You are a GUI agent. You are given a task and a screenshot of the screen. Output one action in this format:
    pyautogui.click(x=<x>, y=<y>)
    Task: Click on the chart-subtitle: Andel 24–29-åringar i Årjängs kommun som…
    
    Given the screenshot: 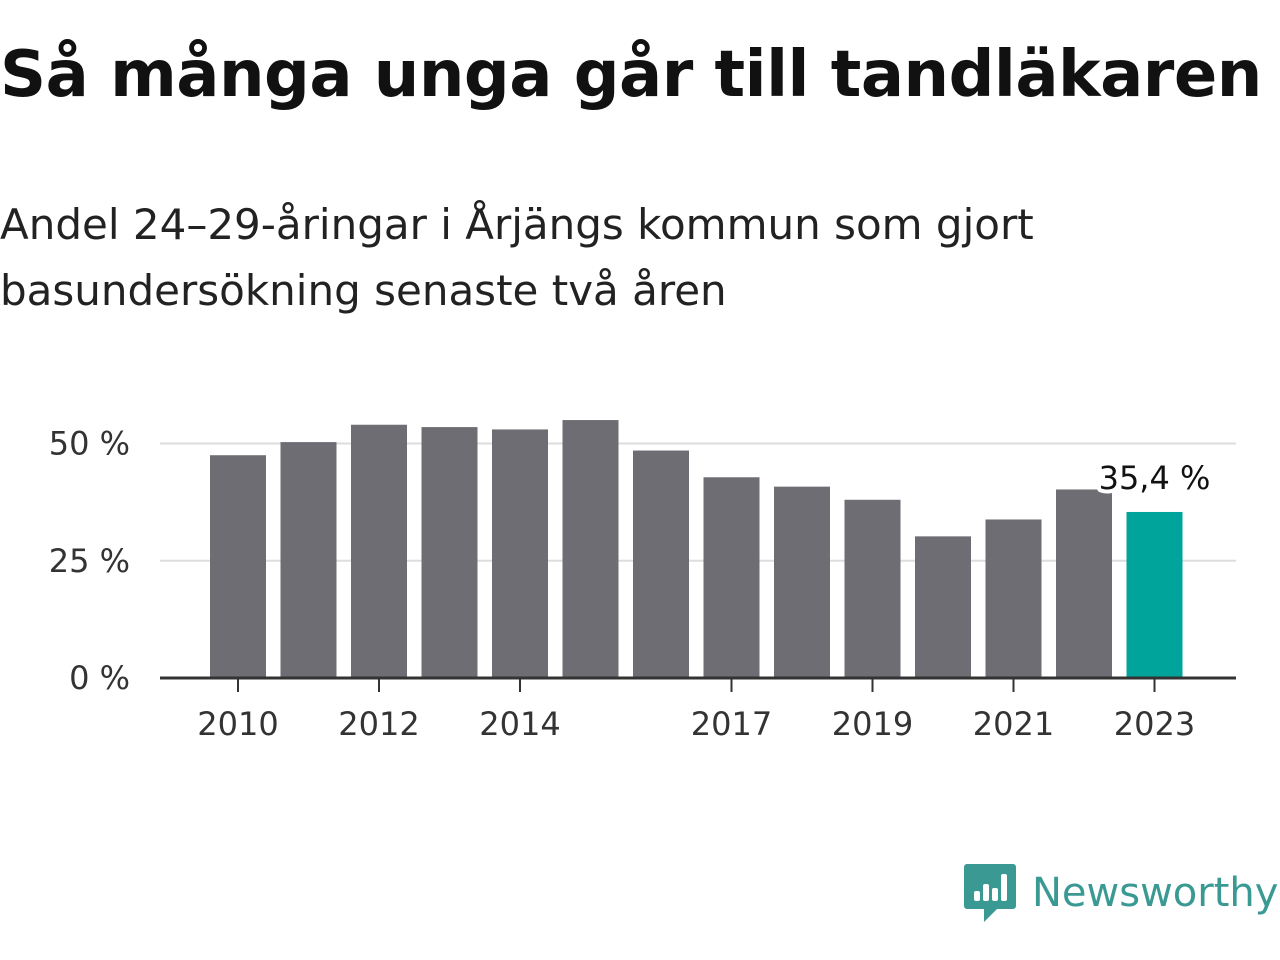 What is the action you would take?
    pyautogui.click(x=517, y=257)
    